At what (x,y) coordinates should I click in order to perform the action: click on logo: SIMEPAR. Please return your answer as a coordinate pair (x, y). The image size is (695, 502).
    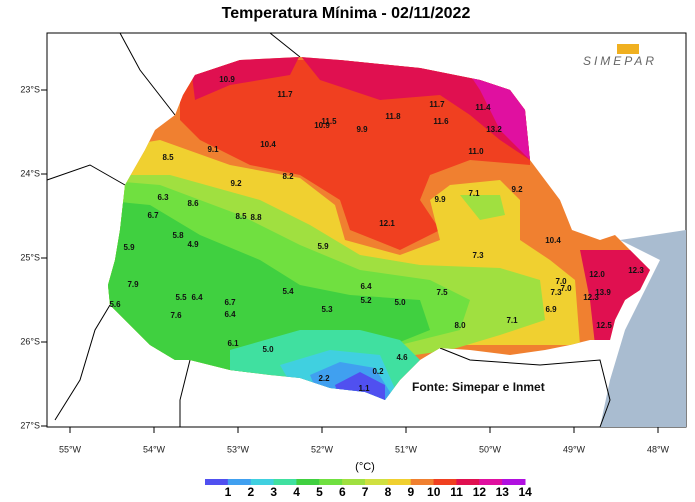
    Looking at the image, I should click on (620, 61).